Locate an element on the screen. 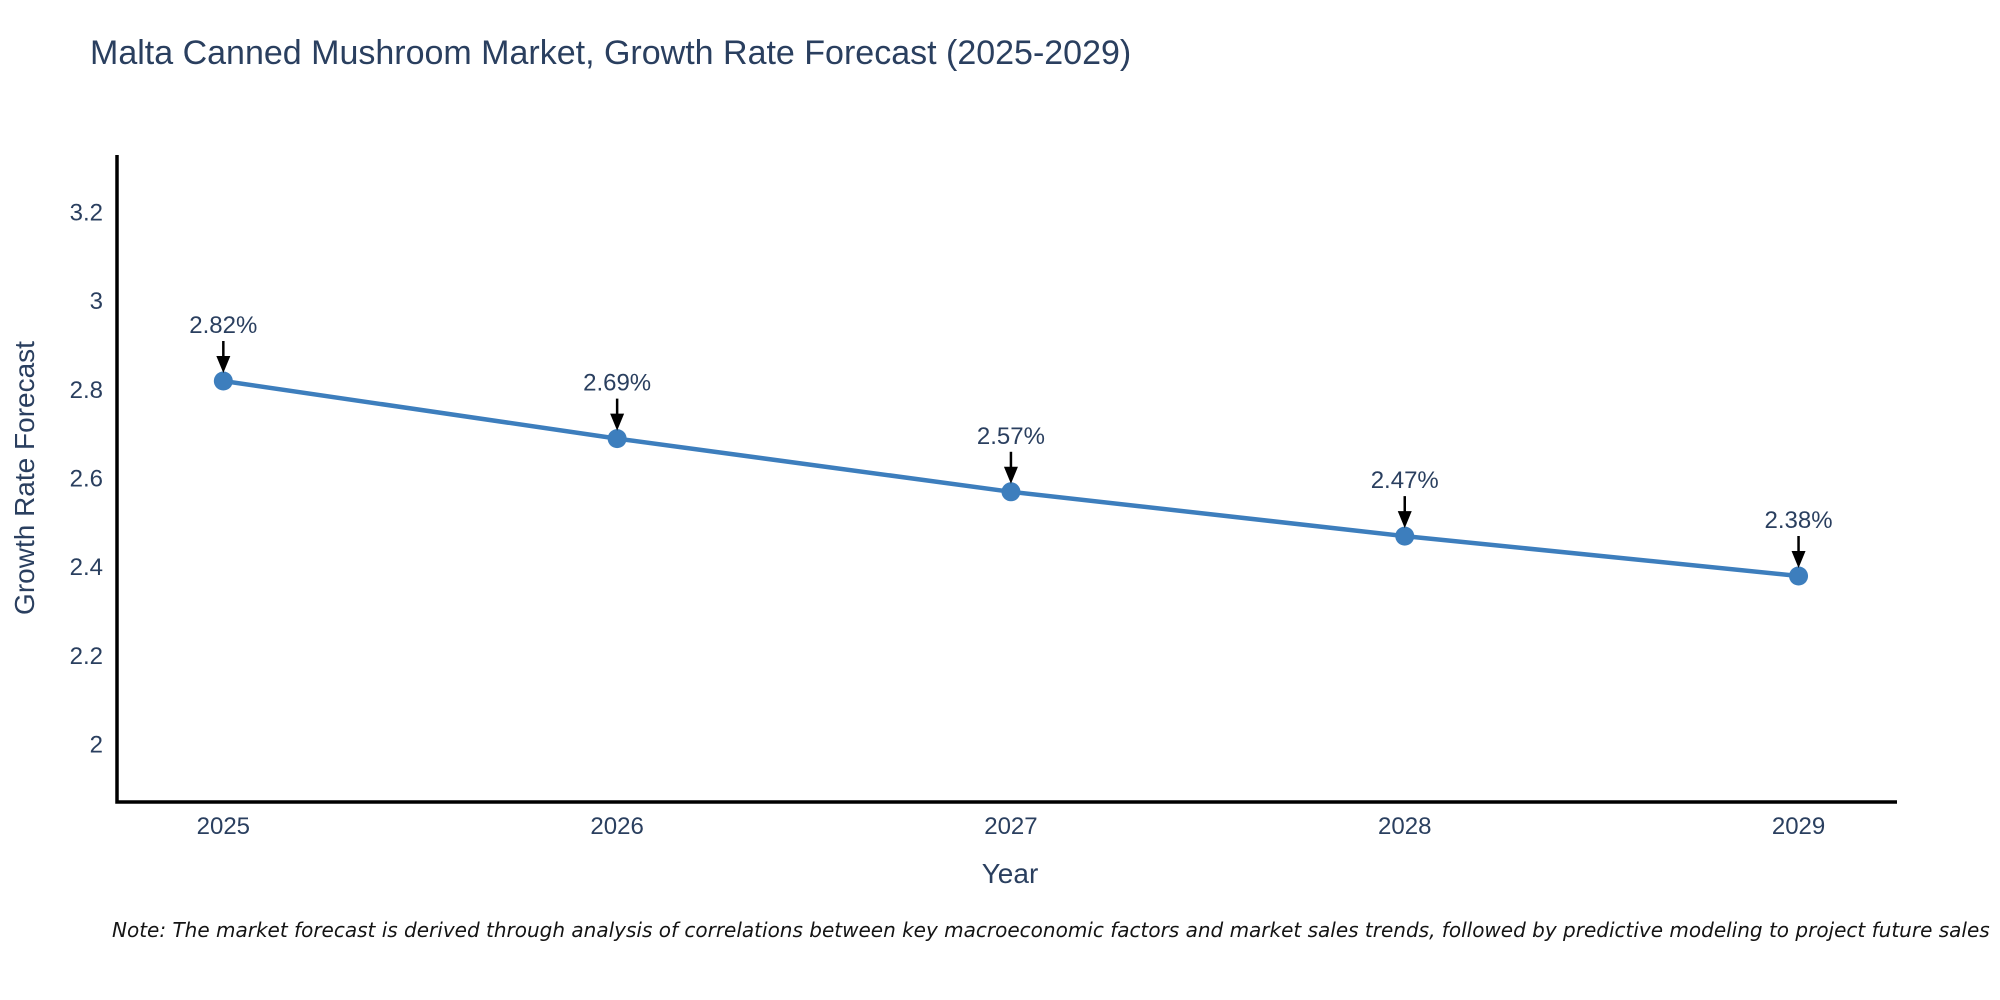 This screenshot has width=2000, height=1000. y-axis-title: Growth Rate Forecast is located at coordinates (24, 478).